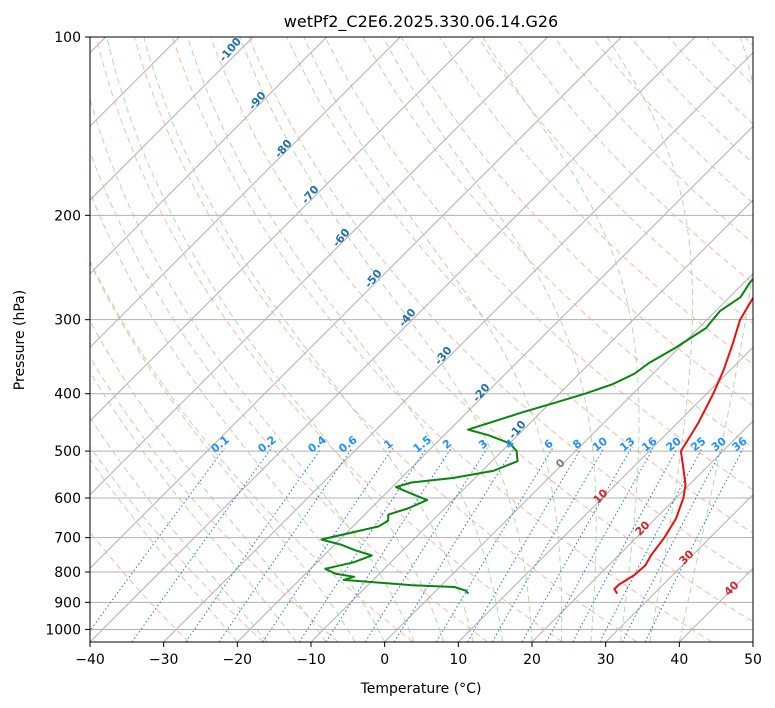 The image size is (775, 708). I want to click on y-tick-label: 100, so click(67, 38).